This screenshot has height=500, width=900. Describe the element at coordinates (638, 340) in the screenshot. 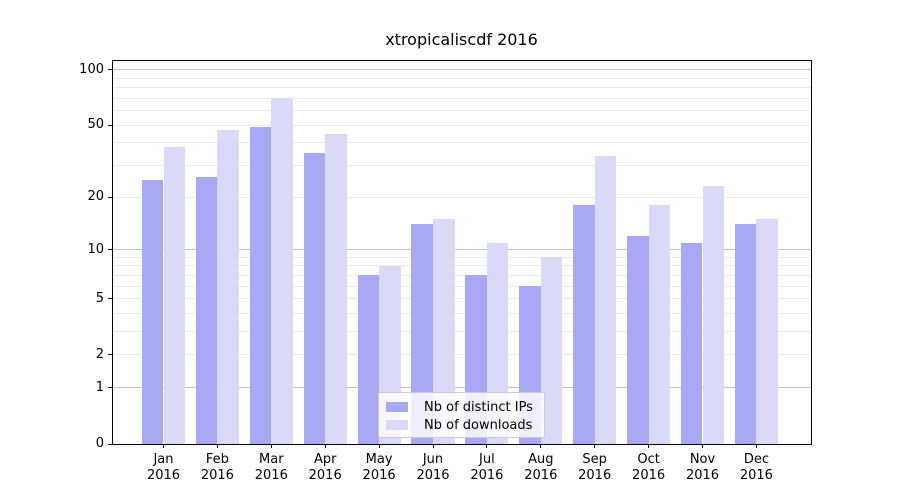

I see `bar-oct-distinct-ips` at that location.